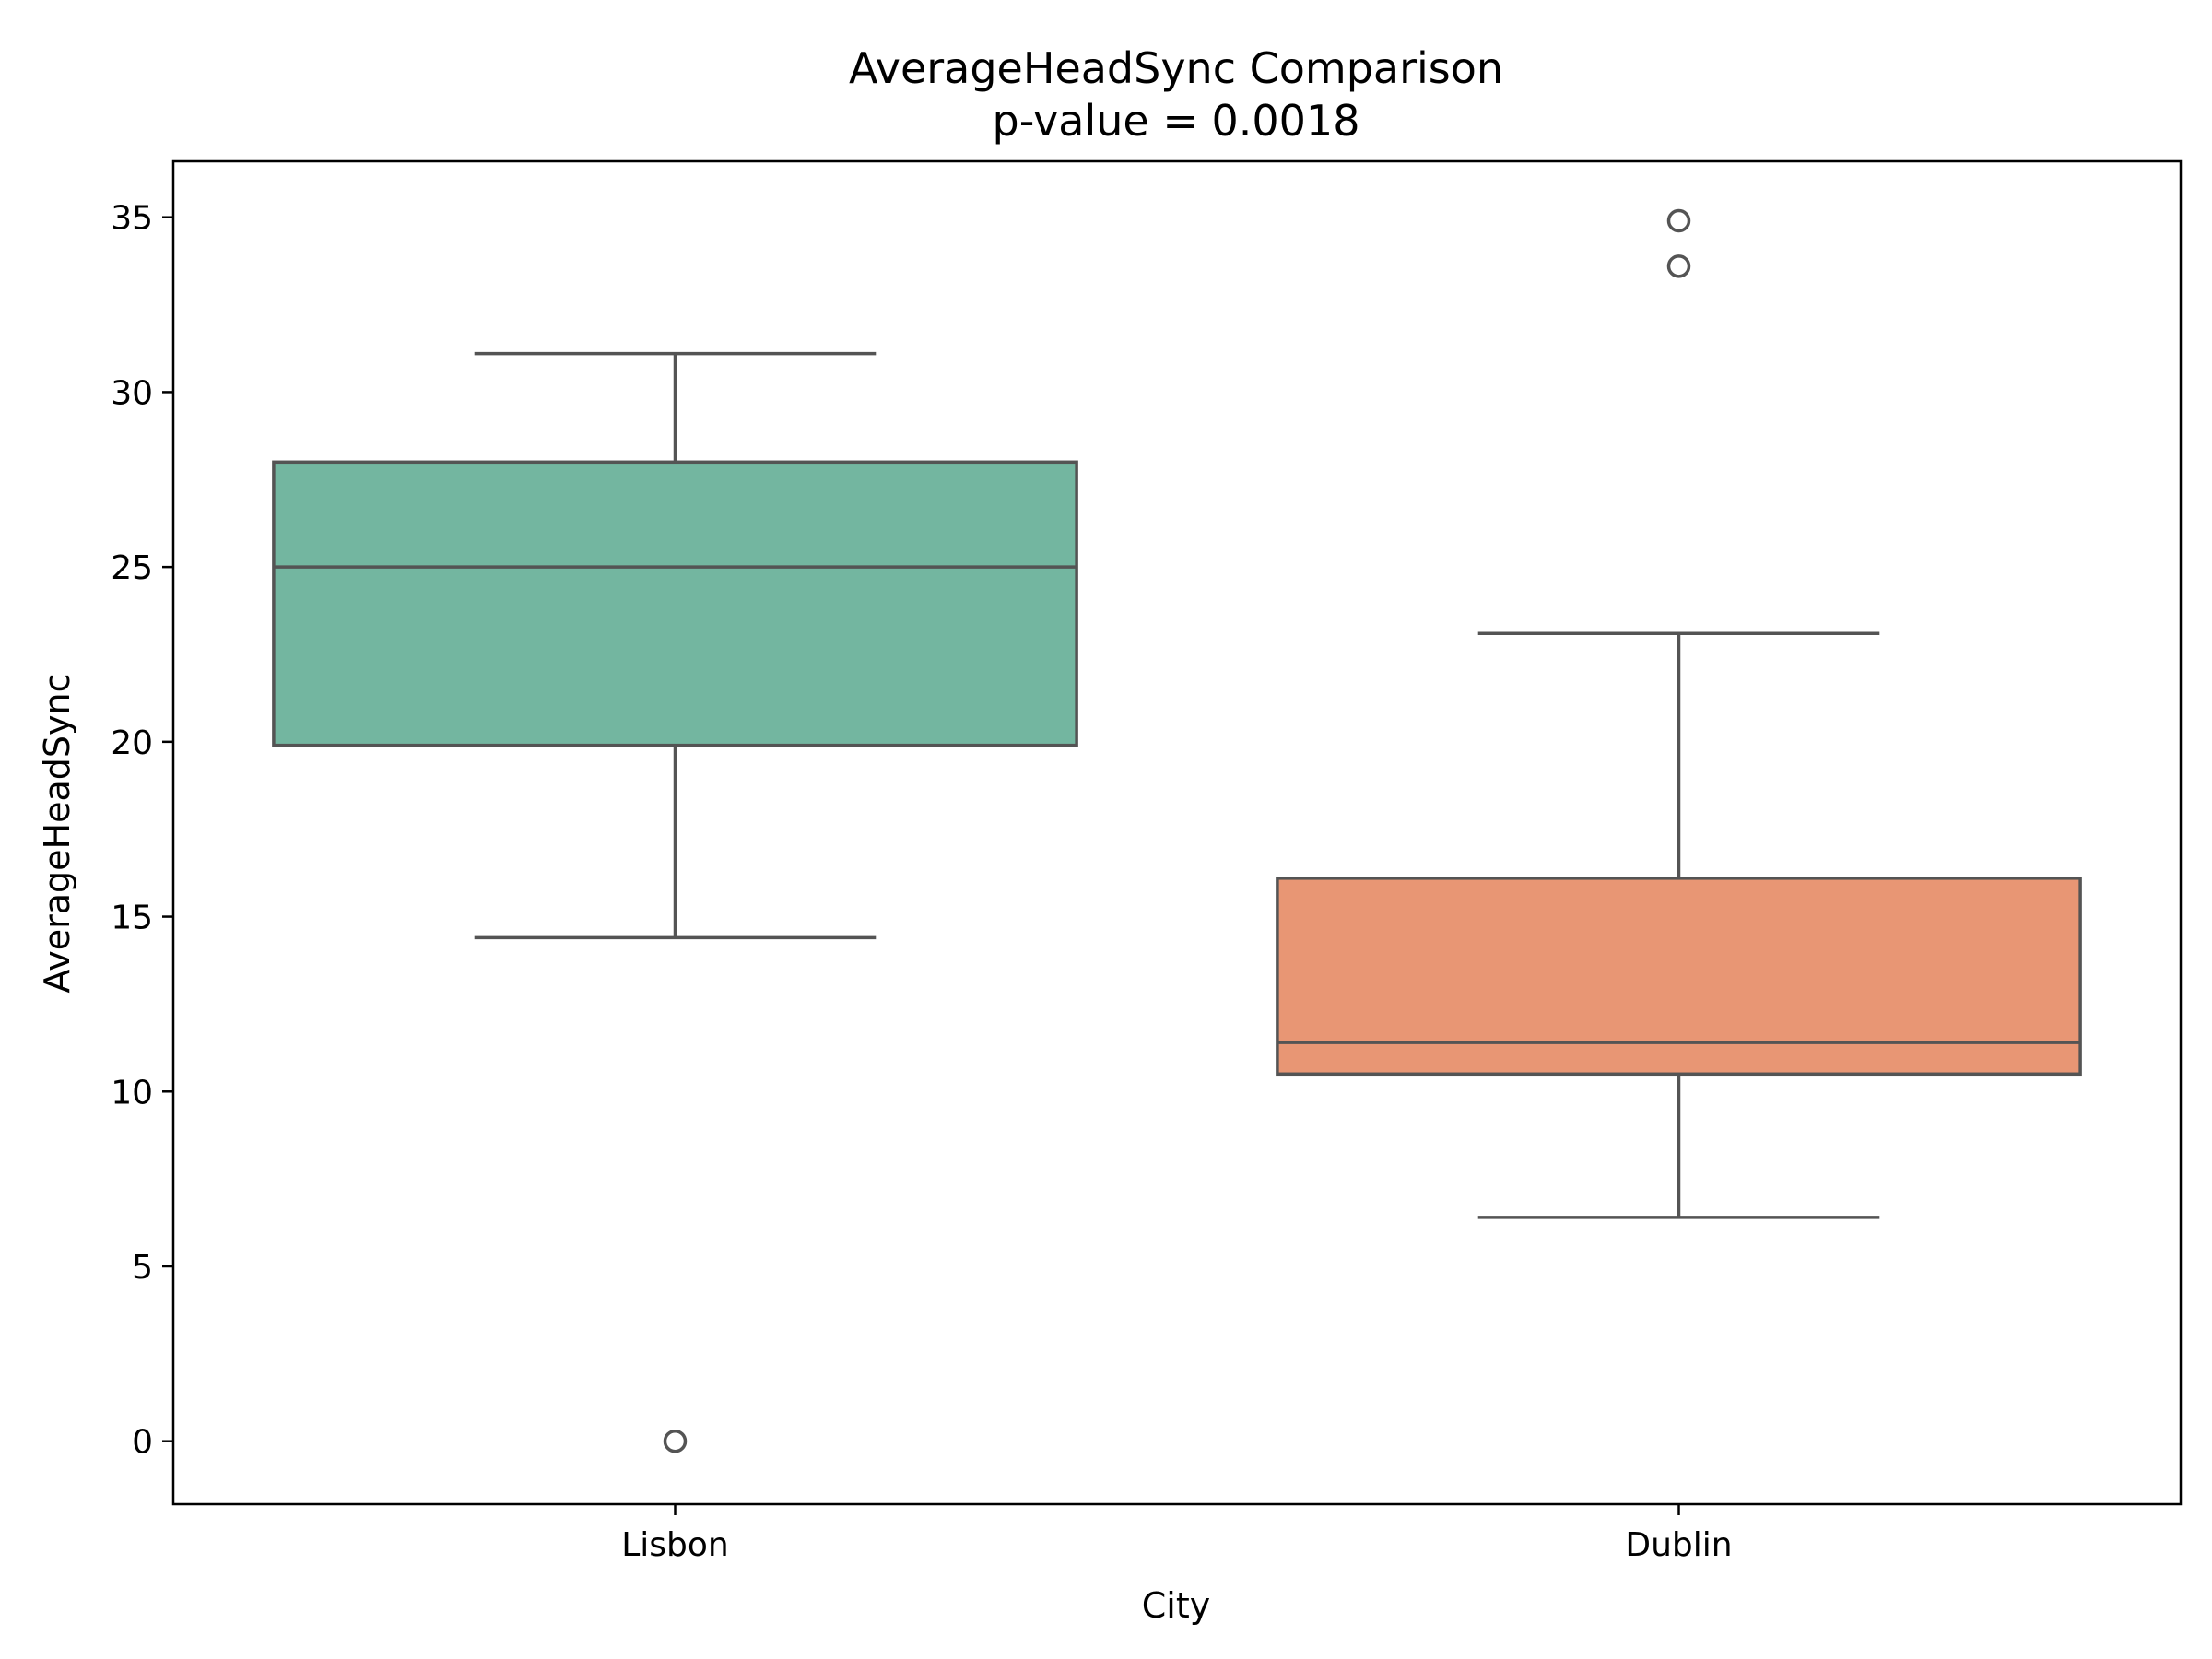 The width and height of the screenshot is (2212, 1659). I want to click on chart-subtitle: p-value = 0.0018, so click(1176, 121).